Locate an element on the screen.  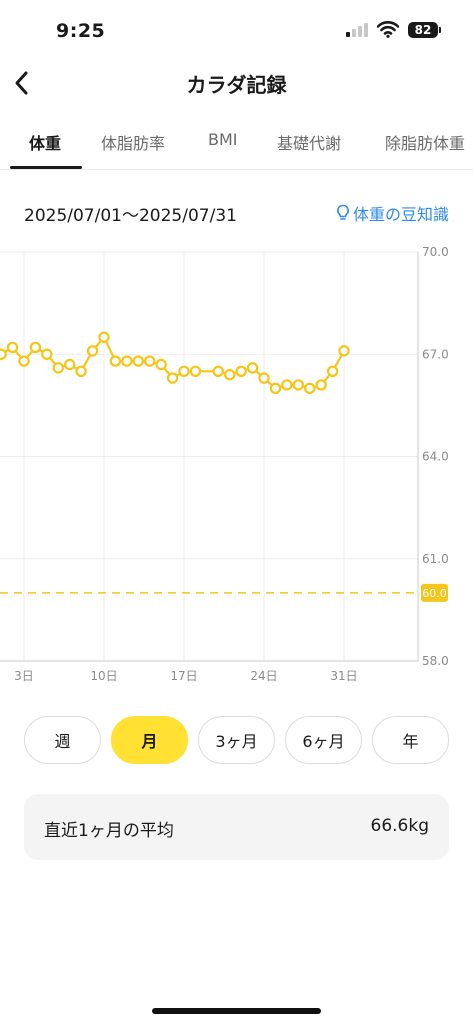
weight-tips-label: 体重の豆知識 is located at coordinates (400, 214).